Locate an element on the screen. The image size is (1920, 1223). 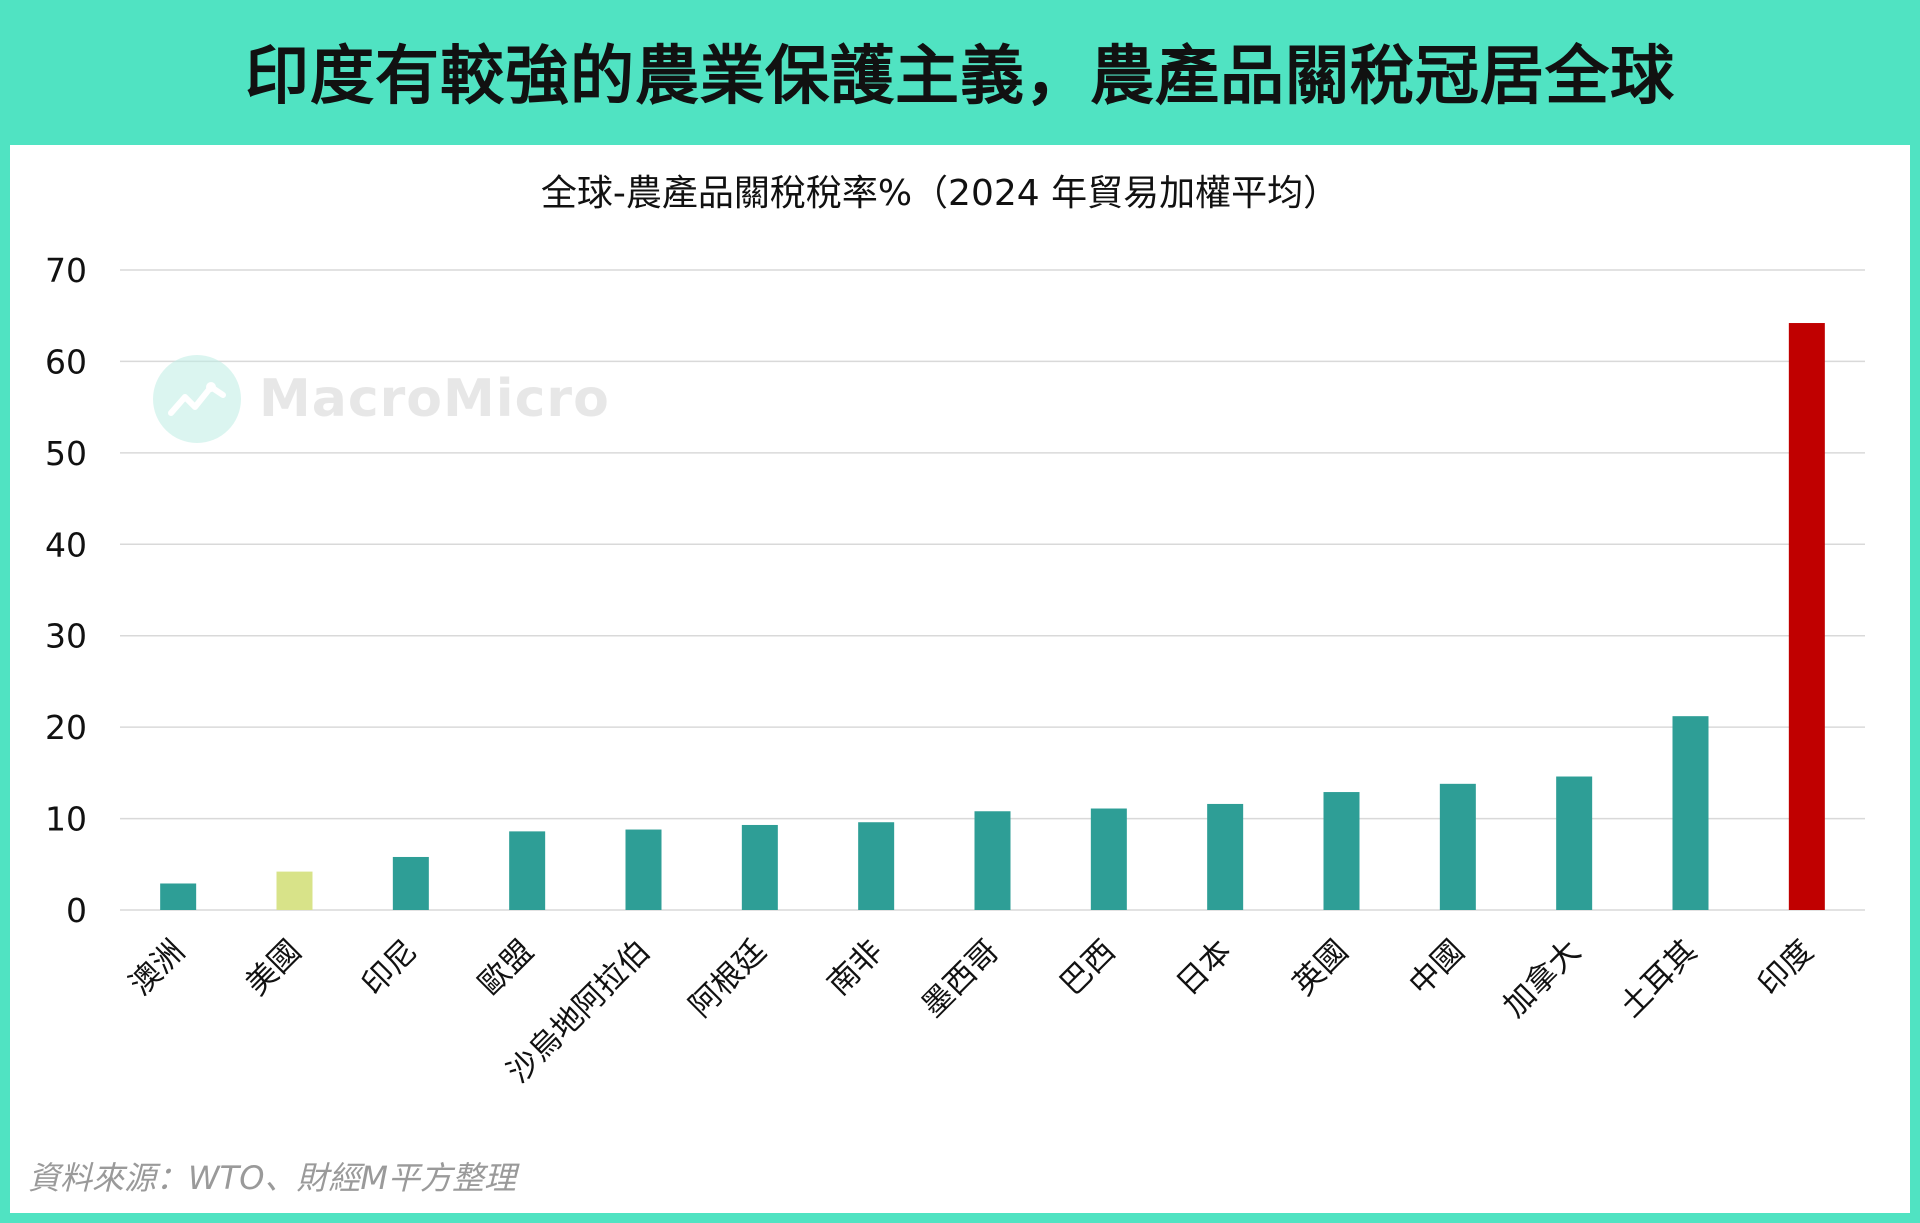
source-note: 資料來源：WTO、財經M平方整理 is located at coordinates (272, 1178).